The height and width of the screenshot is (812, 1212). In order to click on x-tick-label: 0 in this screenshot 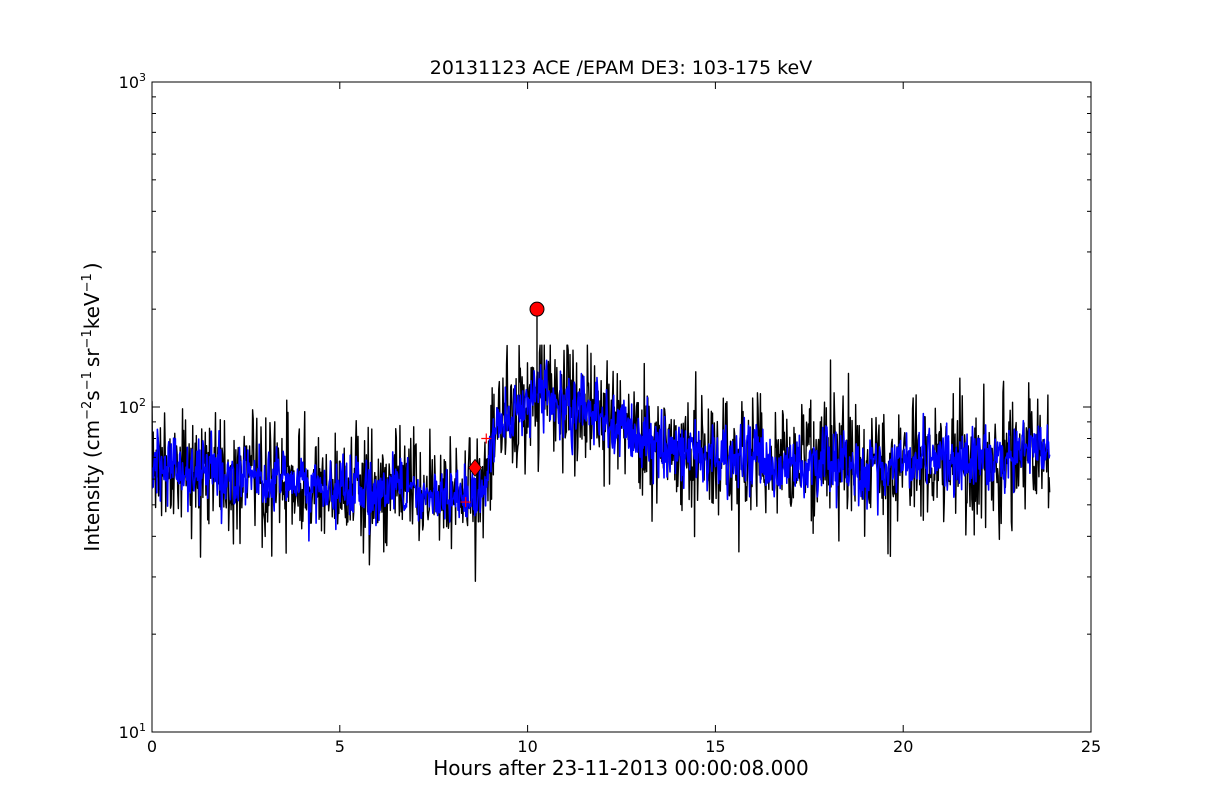, I will do `click(152, 746)`.